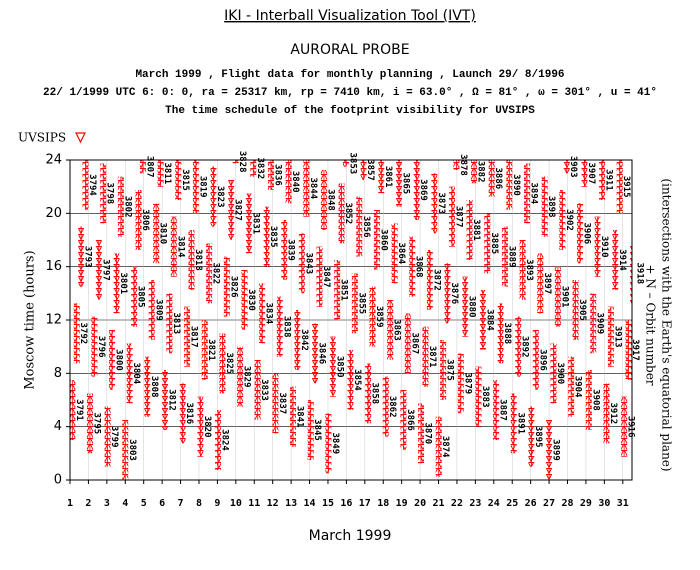 The width and height of the screenshot is (700, 570). What do you see at coordinates (125, 503) in the screenshot?
I see `x-tick-label: 4` at bounding box center [125, 503].